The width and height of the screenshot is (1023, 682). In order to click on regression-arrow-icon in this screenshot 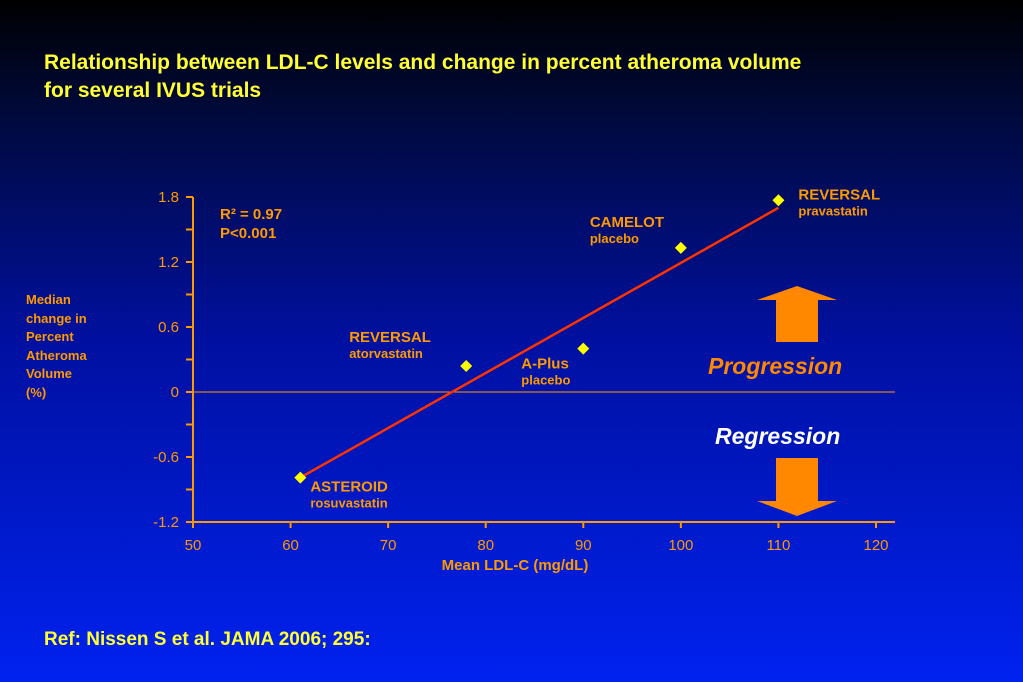, I will do `click(797, 487)`.